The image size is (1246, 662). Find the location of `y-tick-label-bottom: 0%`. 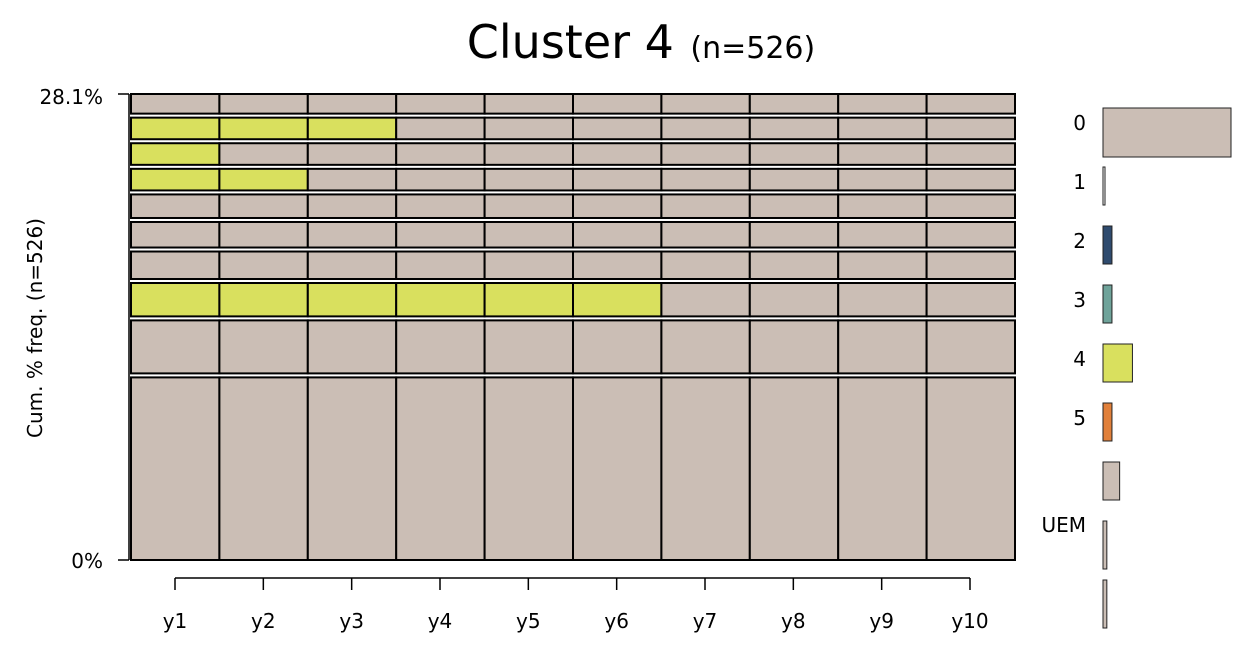

y-tick-label-bottom: 0% is located at coordinates (87, 561).